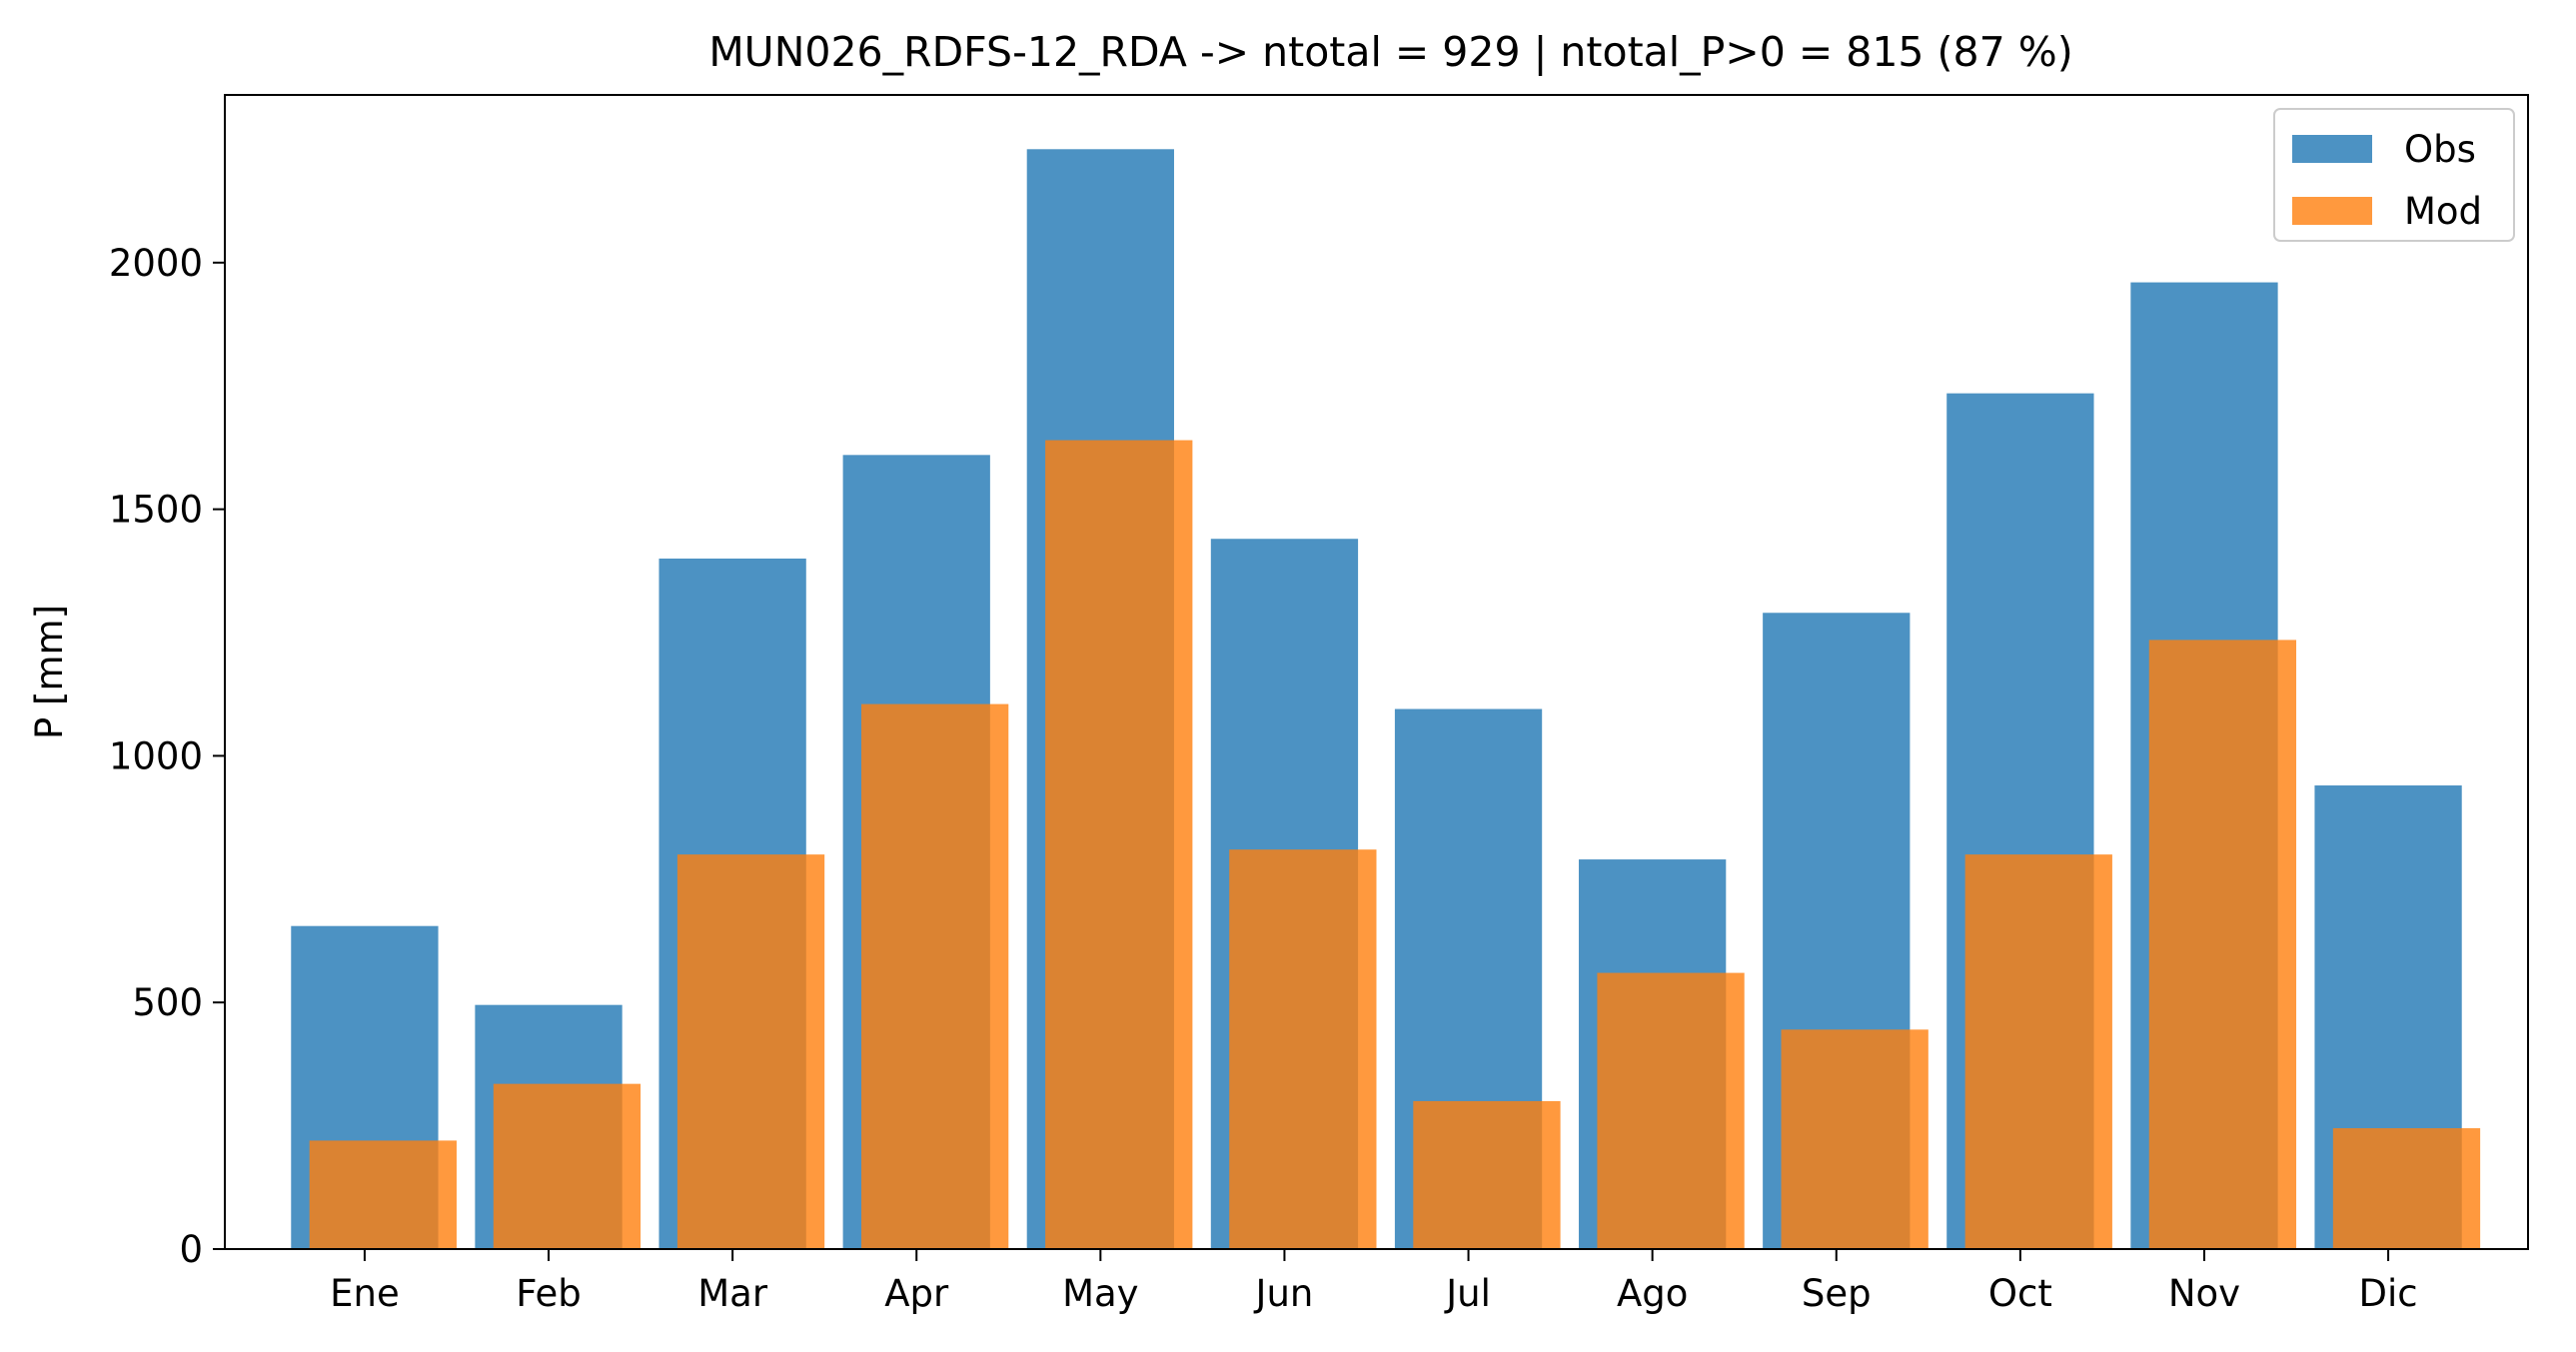 Image resolution: width=2576 pixels, height=1352 pixels. Describe the element at coordinates (1855, 1139) in the screenshot. I see `bar-mod-sep` at that location.